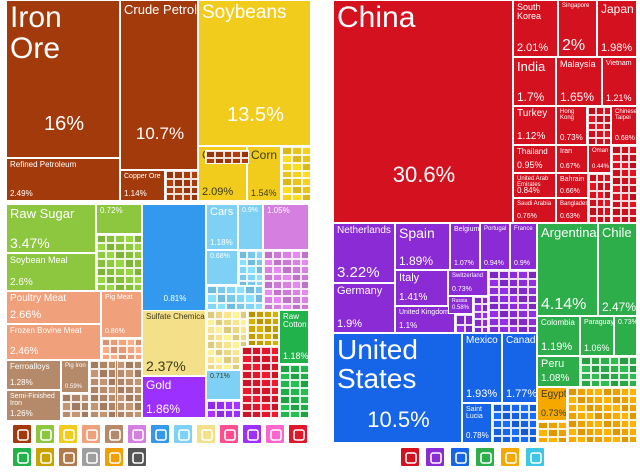 Image resolution: width=640 pixels, height=473 pixels. Describe the element at coordinates (51, 228) in the screenshot. I see `treemap-tile-raw-sugar: Raw Sugar 3.47%` at that location.